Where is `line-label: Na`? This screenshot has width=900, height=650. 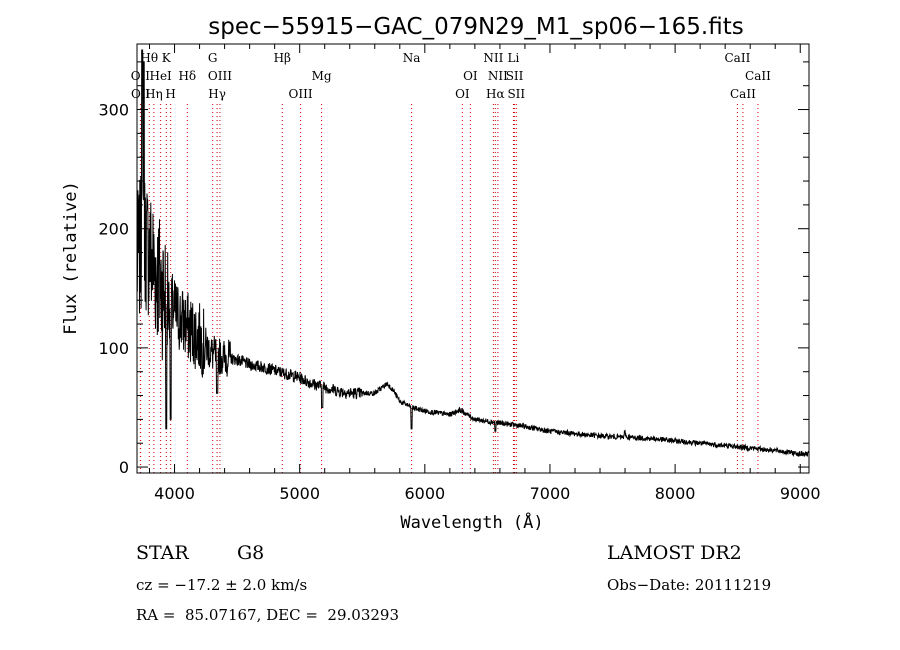 line-label: Na is located at coordinates (412, 58).